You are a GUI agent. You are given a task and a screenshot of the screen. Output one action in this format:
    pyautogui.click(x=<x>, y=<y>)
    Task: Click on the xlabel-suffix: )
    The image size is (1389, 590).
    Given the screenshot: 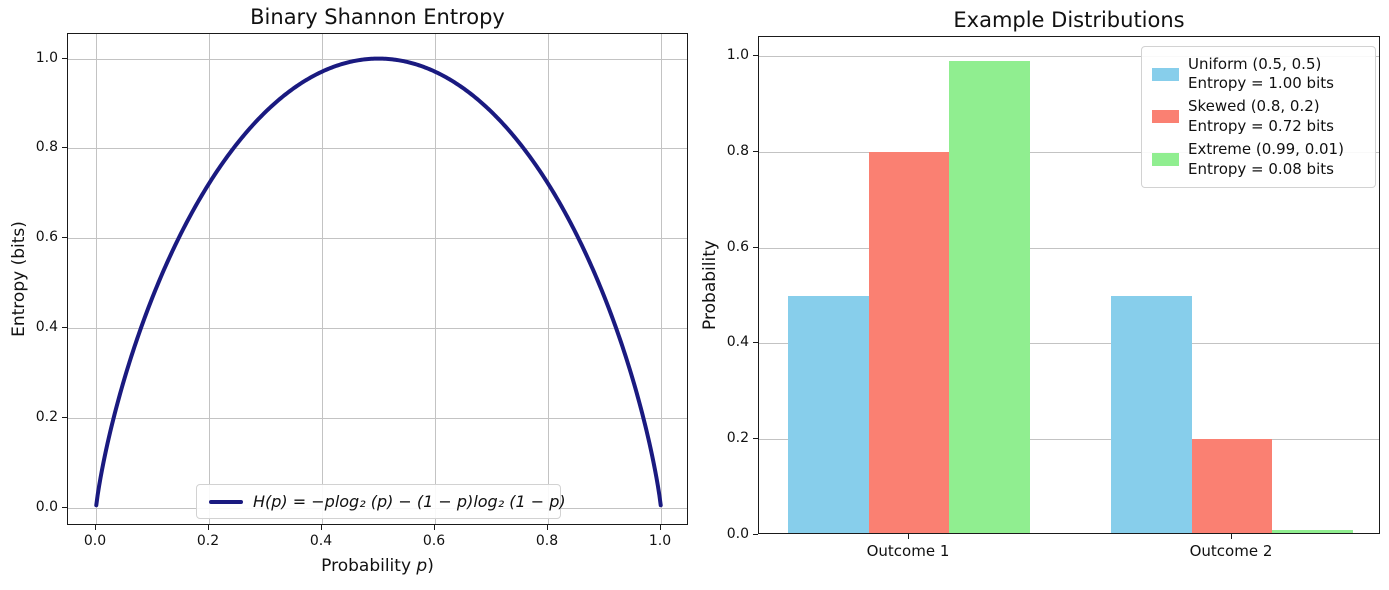 What is the action you would take?
    pyautogui.click(x=430, y=566)
    